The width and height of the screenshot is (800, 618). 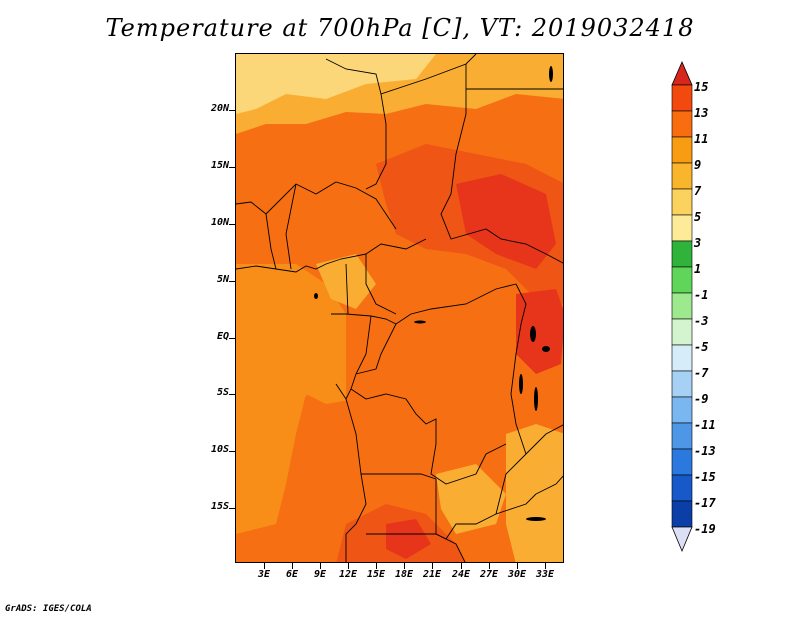 I want to click on lat-label-eq: EQ, so click(x=222, y=336).